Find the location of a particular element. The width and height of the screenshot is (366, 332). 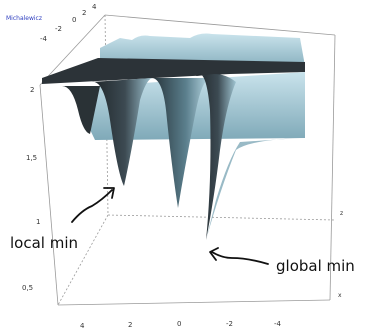

top-x-ticks: -4 -2 0 2 4 is located at coordinates (68, 23).